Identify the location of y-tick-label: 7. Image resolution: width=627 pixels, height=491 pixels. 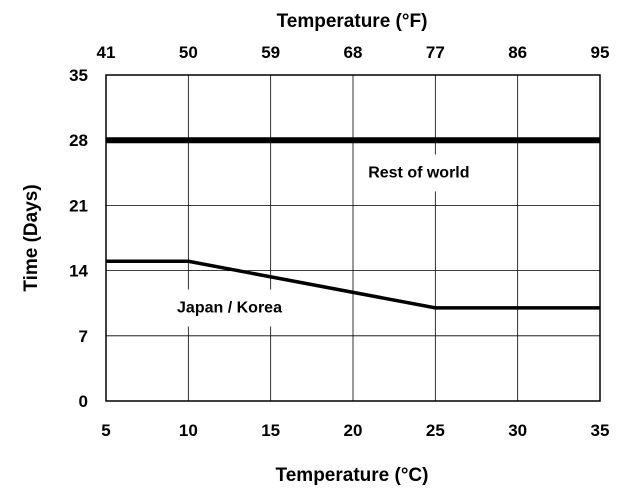
(83, 336).